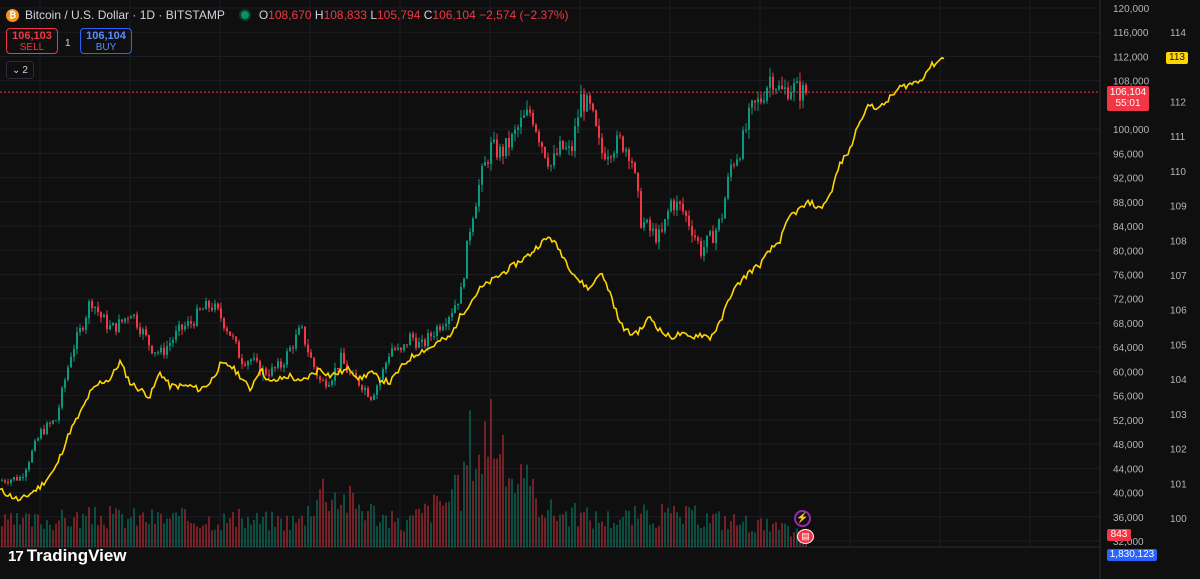 The height and width of the screenshot is (579, 1200). Describe the element at coordinates (428, 15) in the screenshot. I see `close-label: C` at that location.